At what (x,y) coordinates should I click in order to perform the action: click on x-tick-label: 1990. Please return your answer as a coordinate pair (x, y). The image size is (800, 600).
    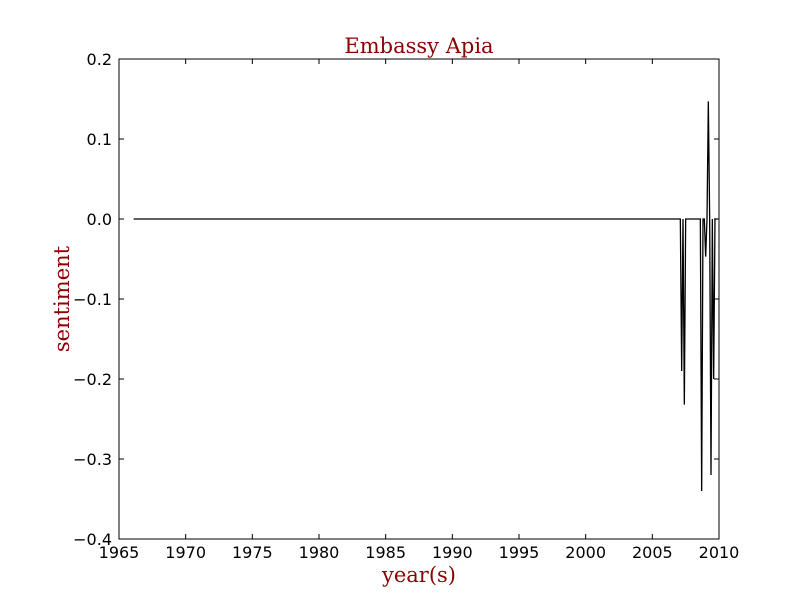
    Looking at the image, I should click on (452, 552).